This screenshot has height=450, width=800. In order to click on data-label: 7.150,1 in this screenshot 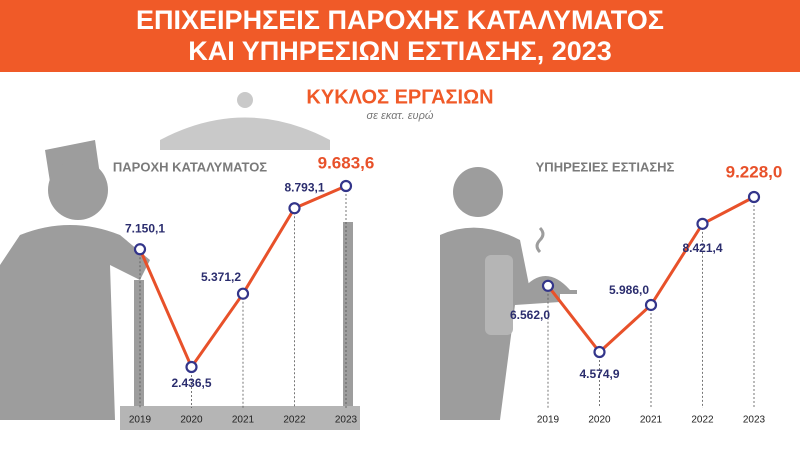, I will do `click(145, 228)`.